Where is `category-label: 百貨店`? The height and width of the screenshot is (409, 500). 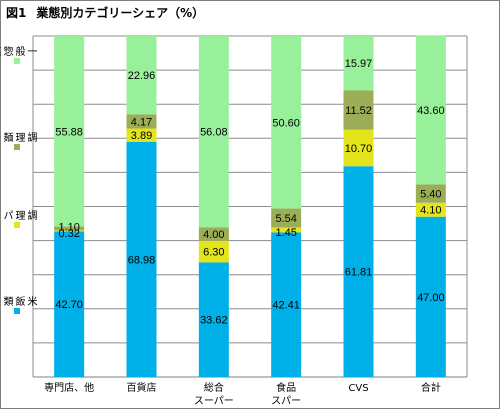 category-label: 百貨店 is located at coordinates (142, 387).